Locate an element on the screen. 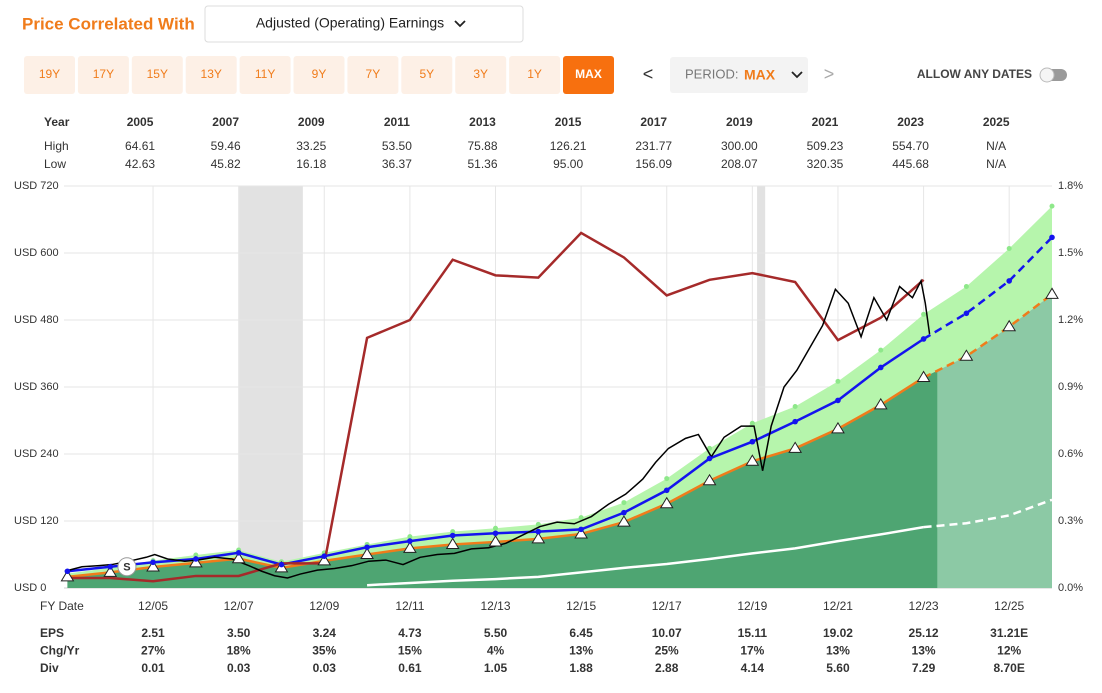  year-table-year: 2013 is located at coordinates (482, 122).